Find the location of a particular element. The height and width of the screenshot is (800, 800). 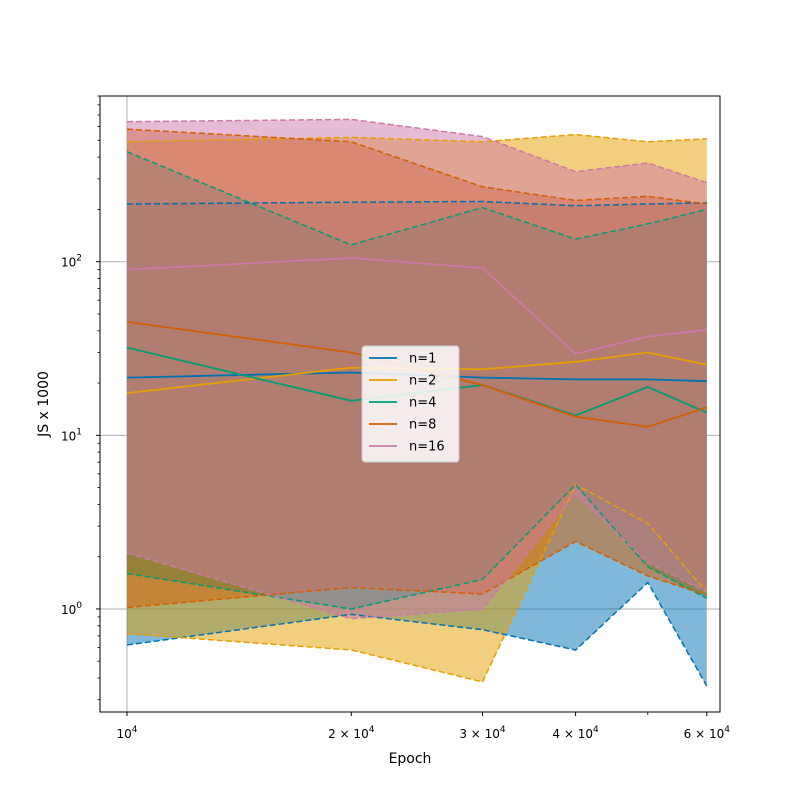

upper-bound-n=2 is located at coordinates (416, 138).